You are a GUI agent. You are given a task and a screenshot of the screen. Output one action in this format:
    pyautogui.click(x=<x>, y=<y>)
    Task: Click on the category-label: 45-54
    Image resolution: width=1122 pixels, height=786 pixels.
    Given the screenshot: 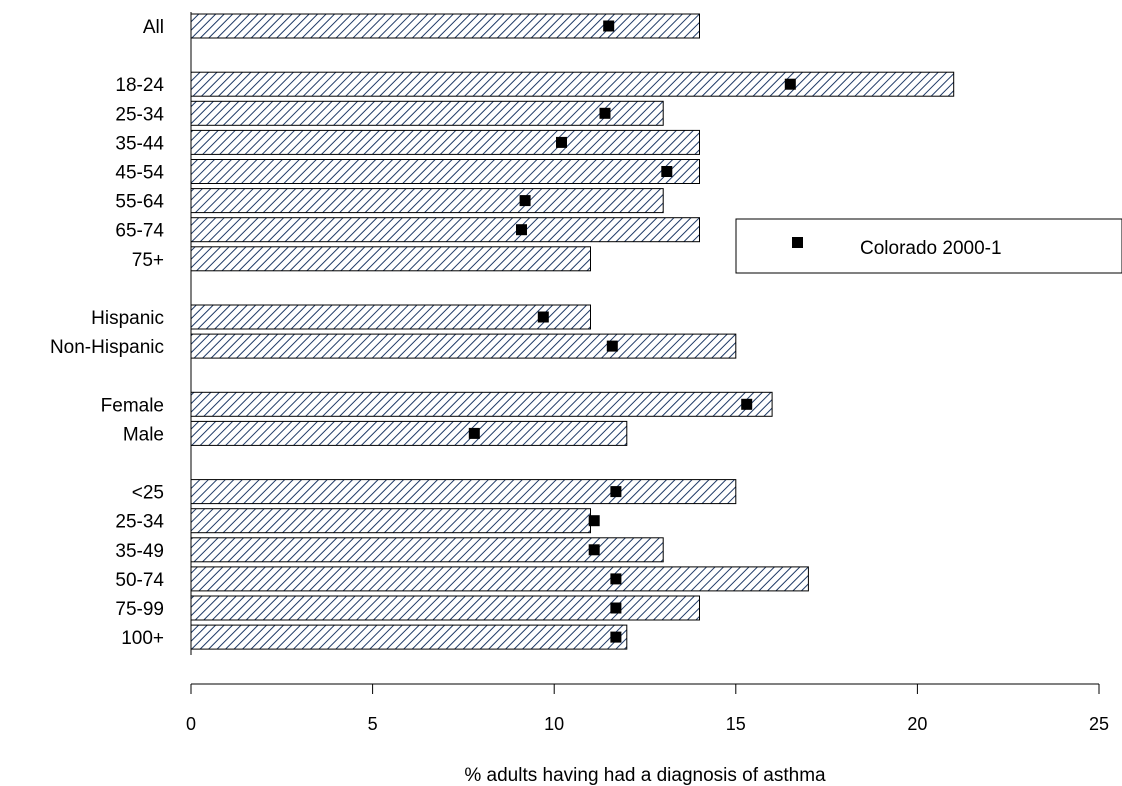 What is the action you would take?
    pyautogui.click(x=139, y=173)
    